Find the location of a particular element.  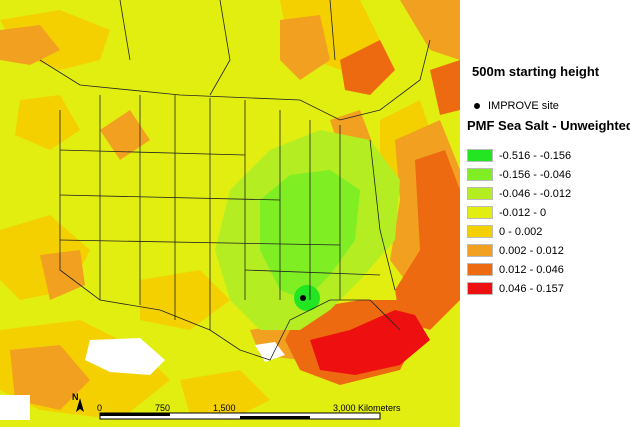

legend-row: -0.156 - -0.046 is located at coordinates (519, 174).